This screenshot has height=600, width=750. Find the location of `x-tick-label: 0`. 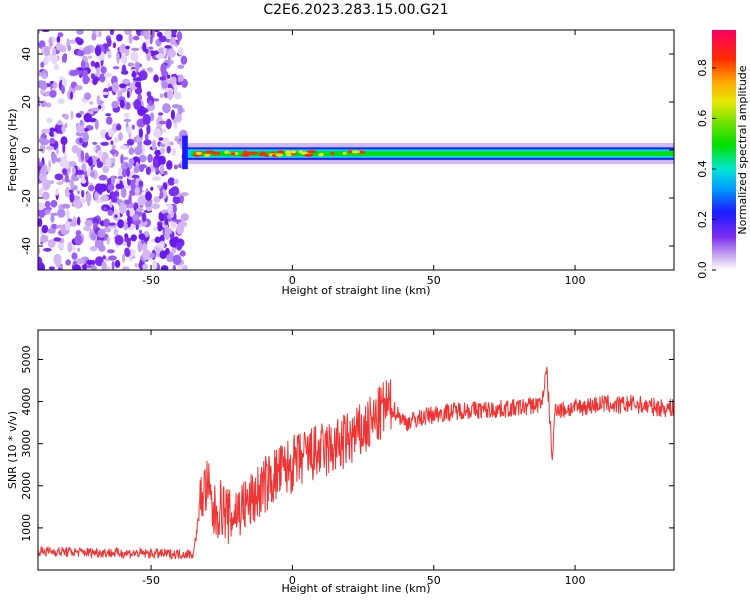

x-tick-label: 0 is located at coordinates (292, 280).